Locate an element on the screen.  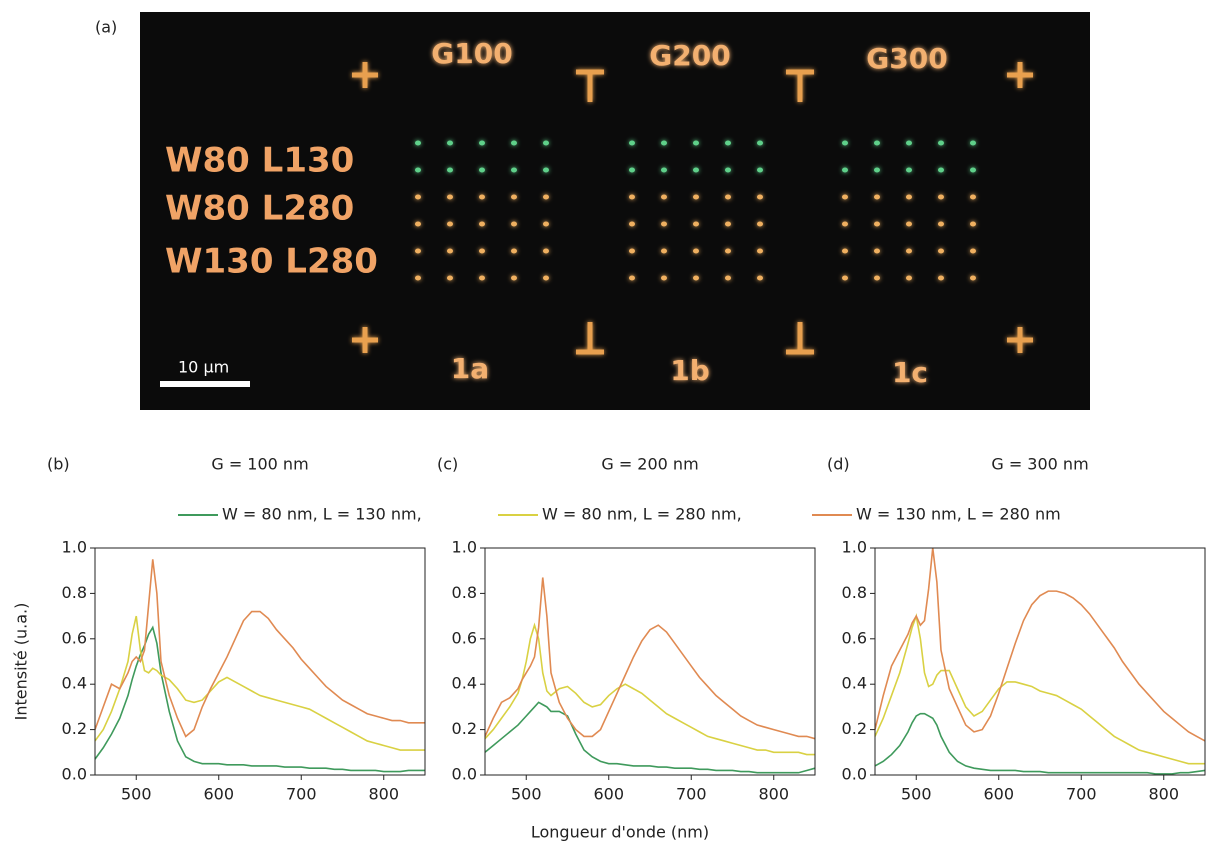
scale-bar-label: 10 μm is located at coordinates (203, 367).